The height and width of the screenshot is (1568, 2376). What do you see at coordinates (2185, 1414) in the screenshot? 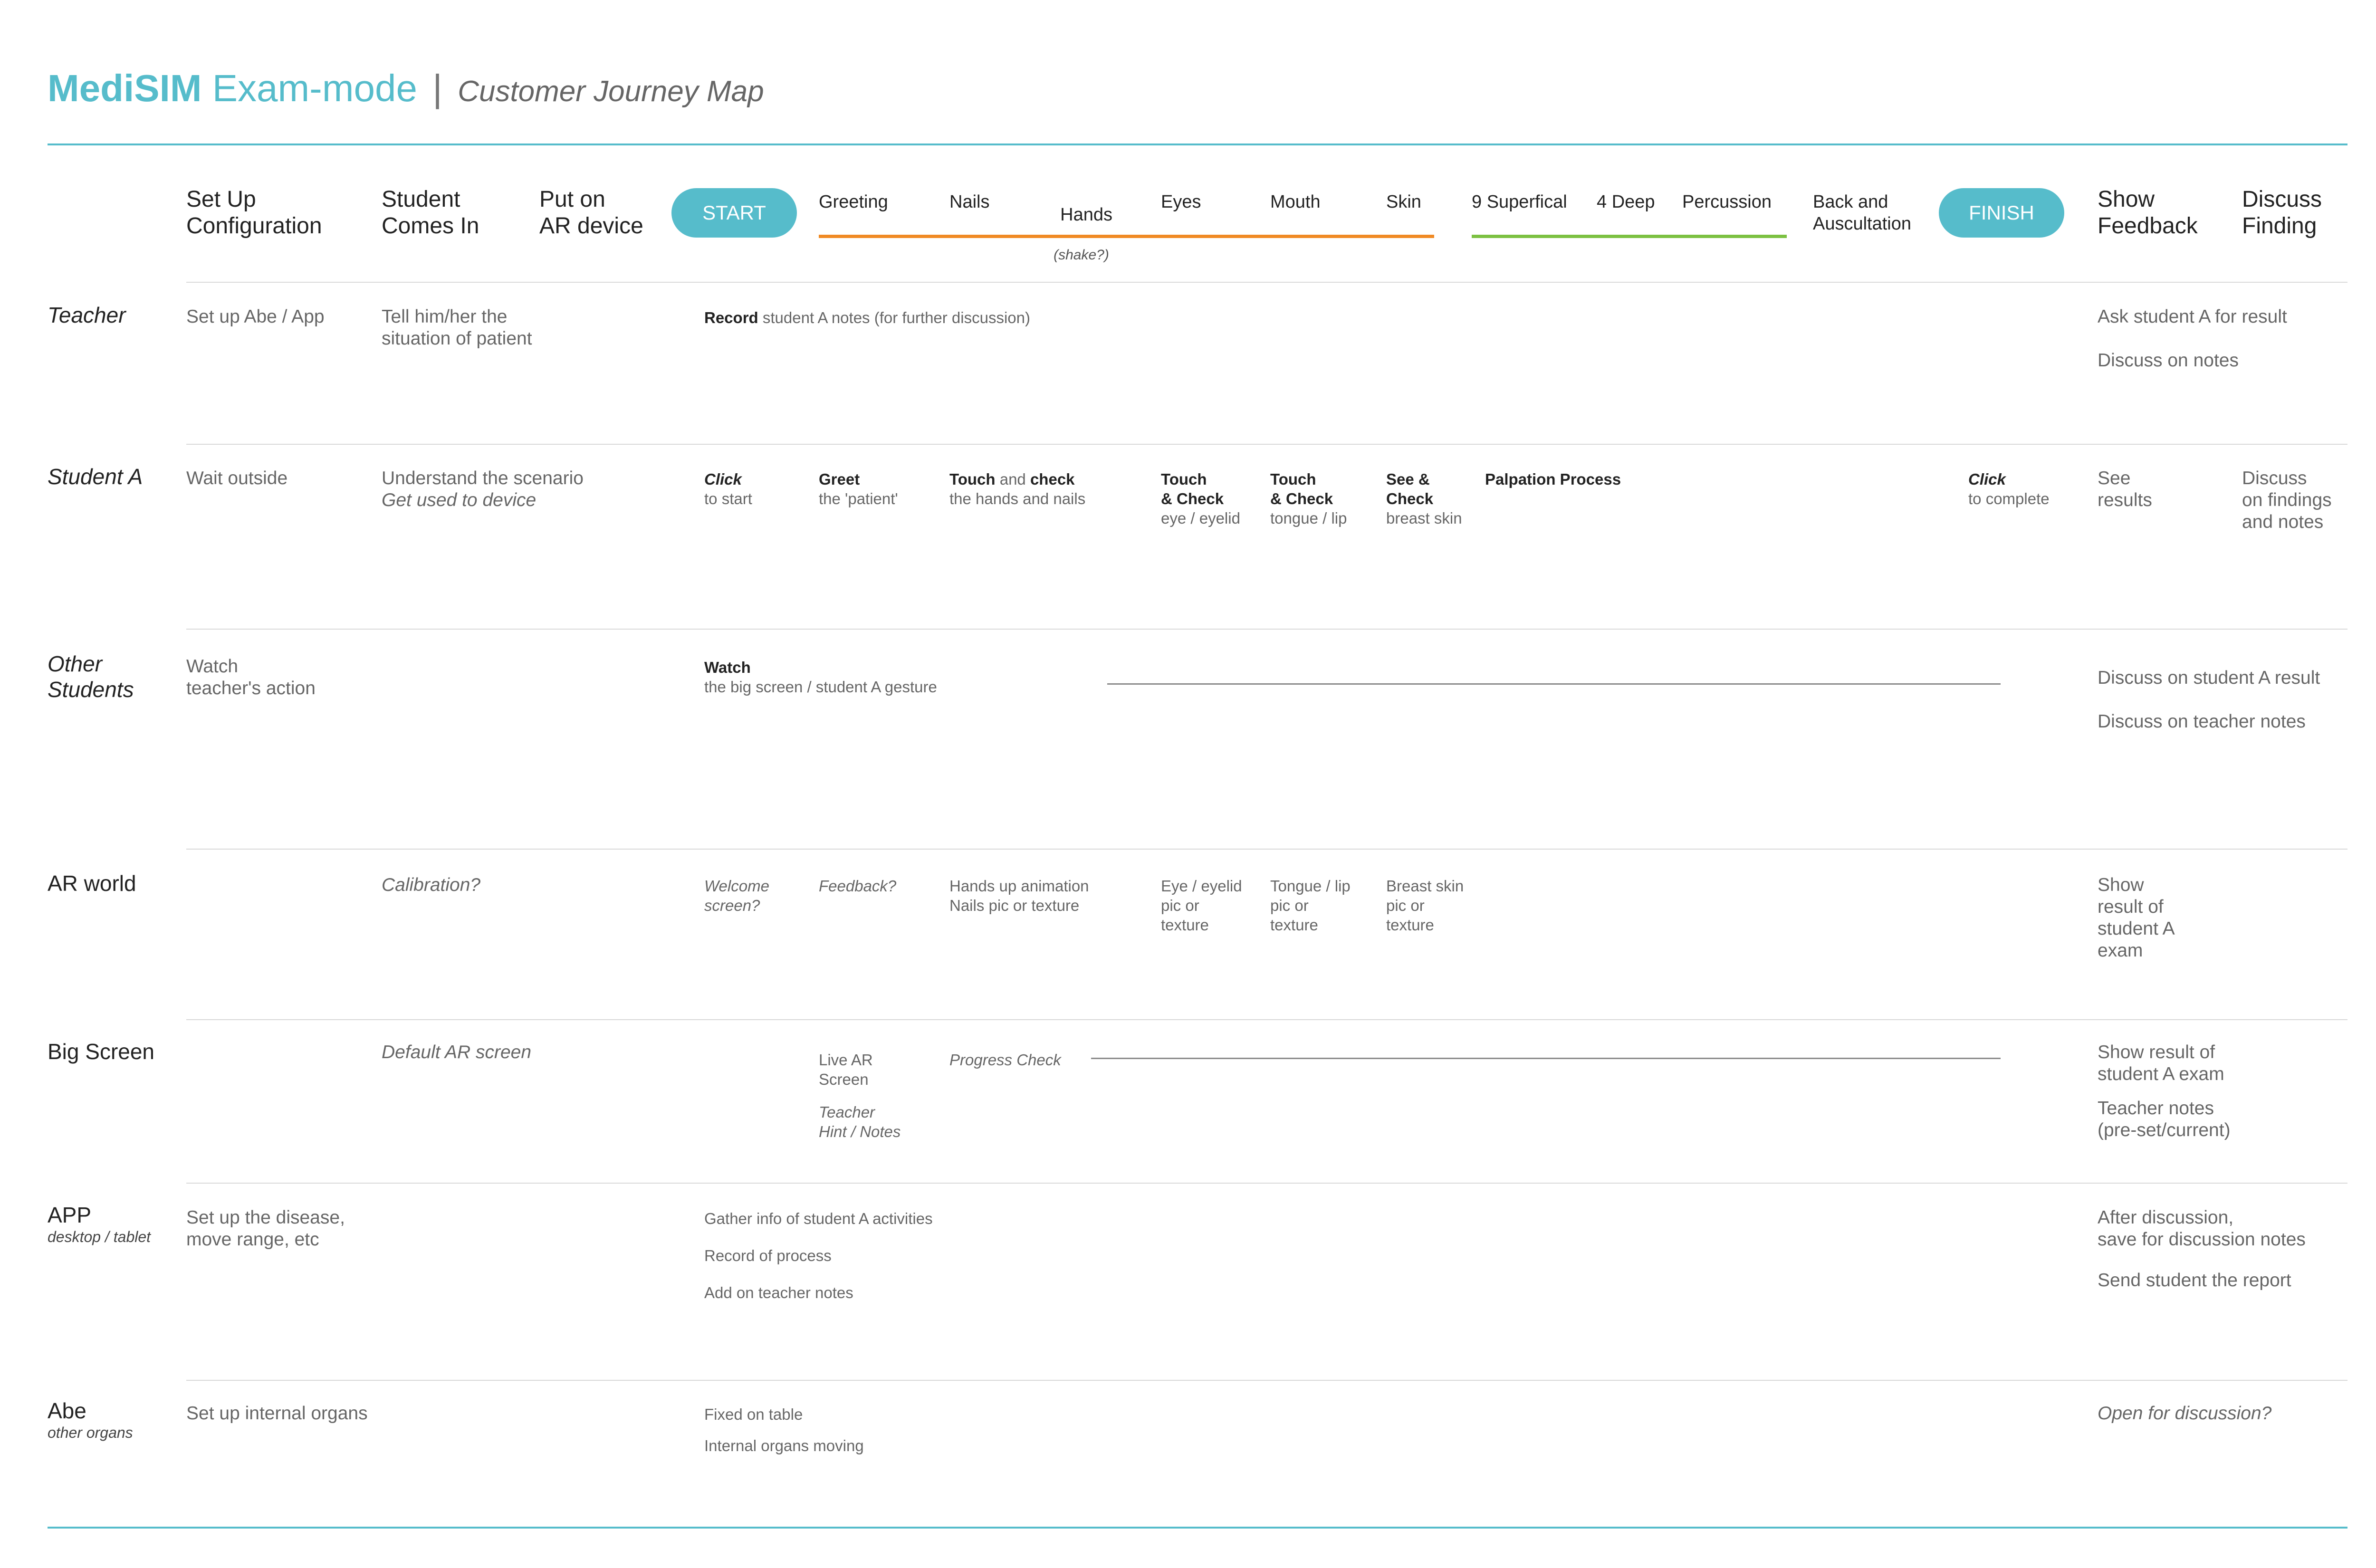
I see `abe-open-discussion: Open for discussion?` at bounding box center [2185, 1414].